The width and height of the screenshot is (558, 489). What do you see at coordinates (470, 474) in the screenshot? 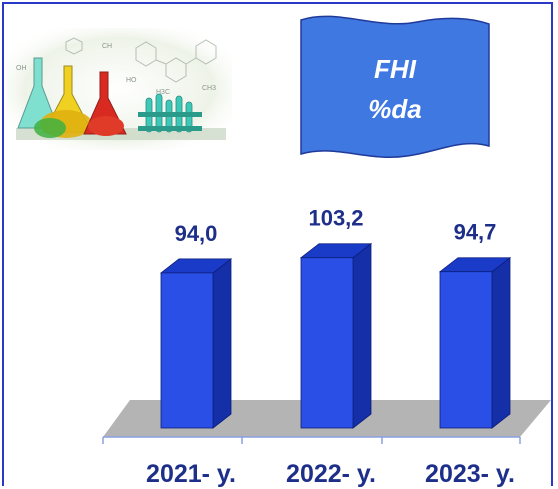
I see `category-label-3: 2023- y.` at bounding box center [470, 474].